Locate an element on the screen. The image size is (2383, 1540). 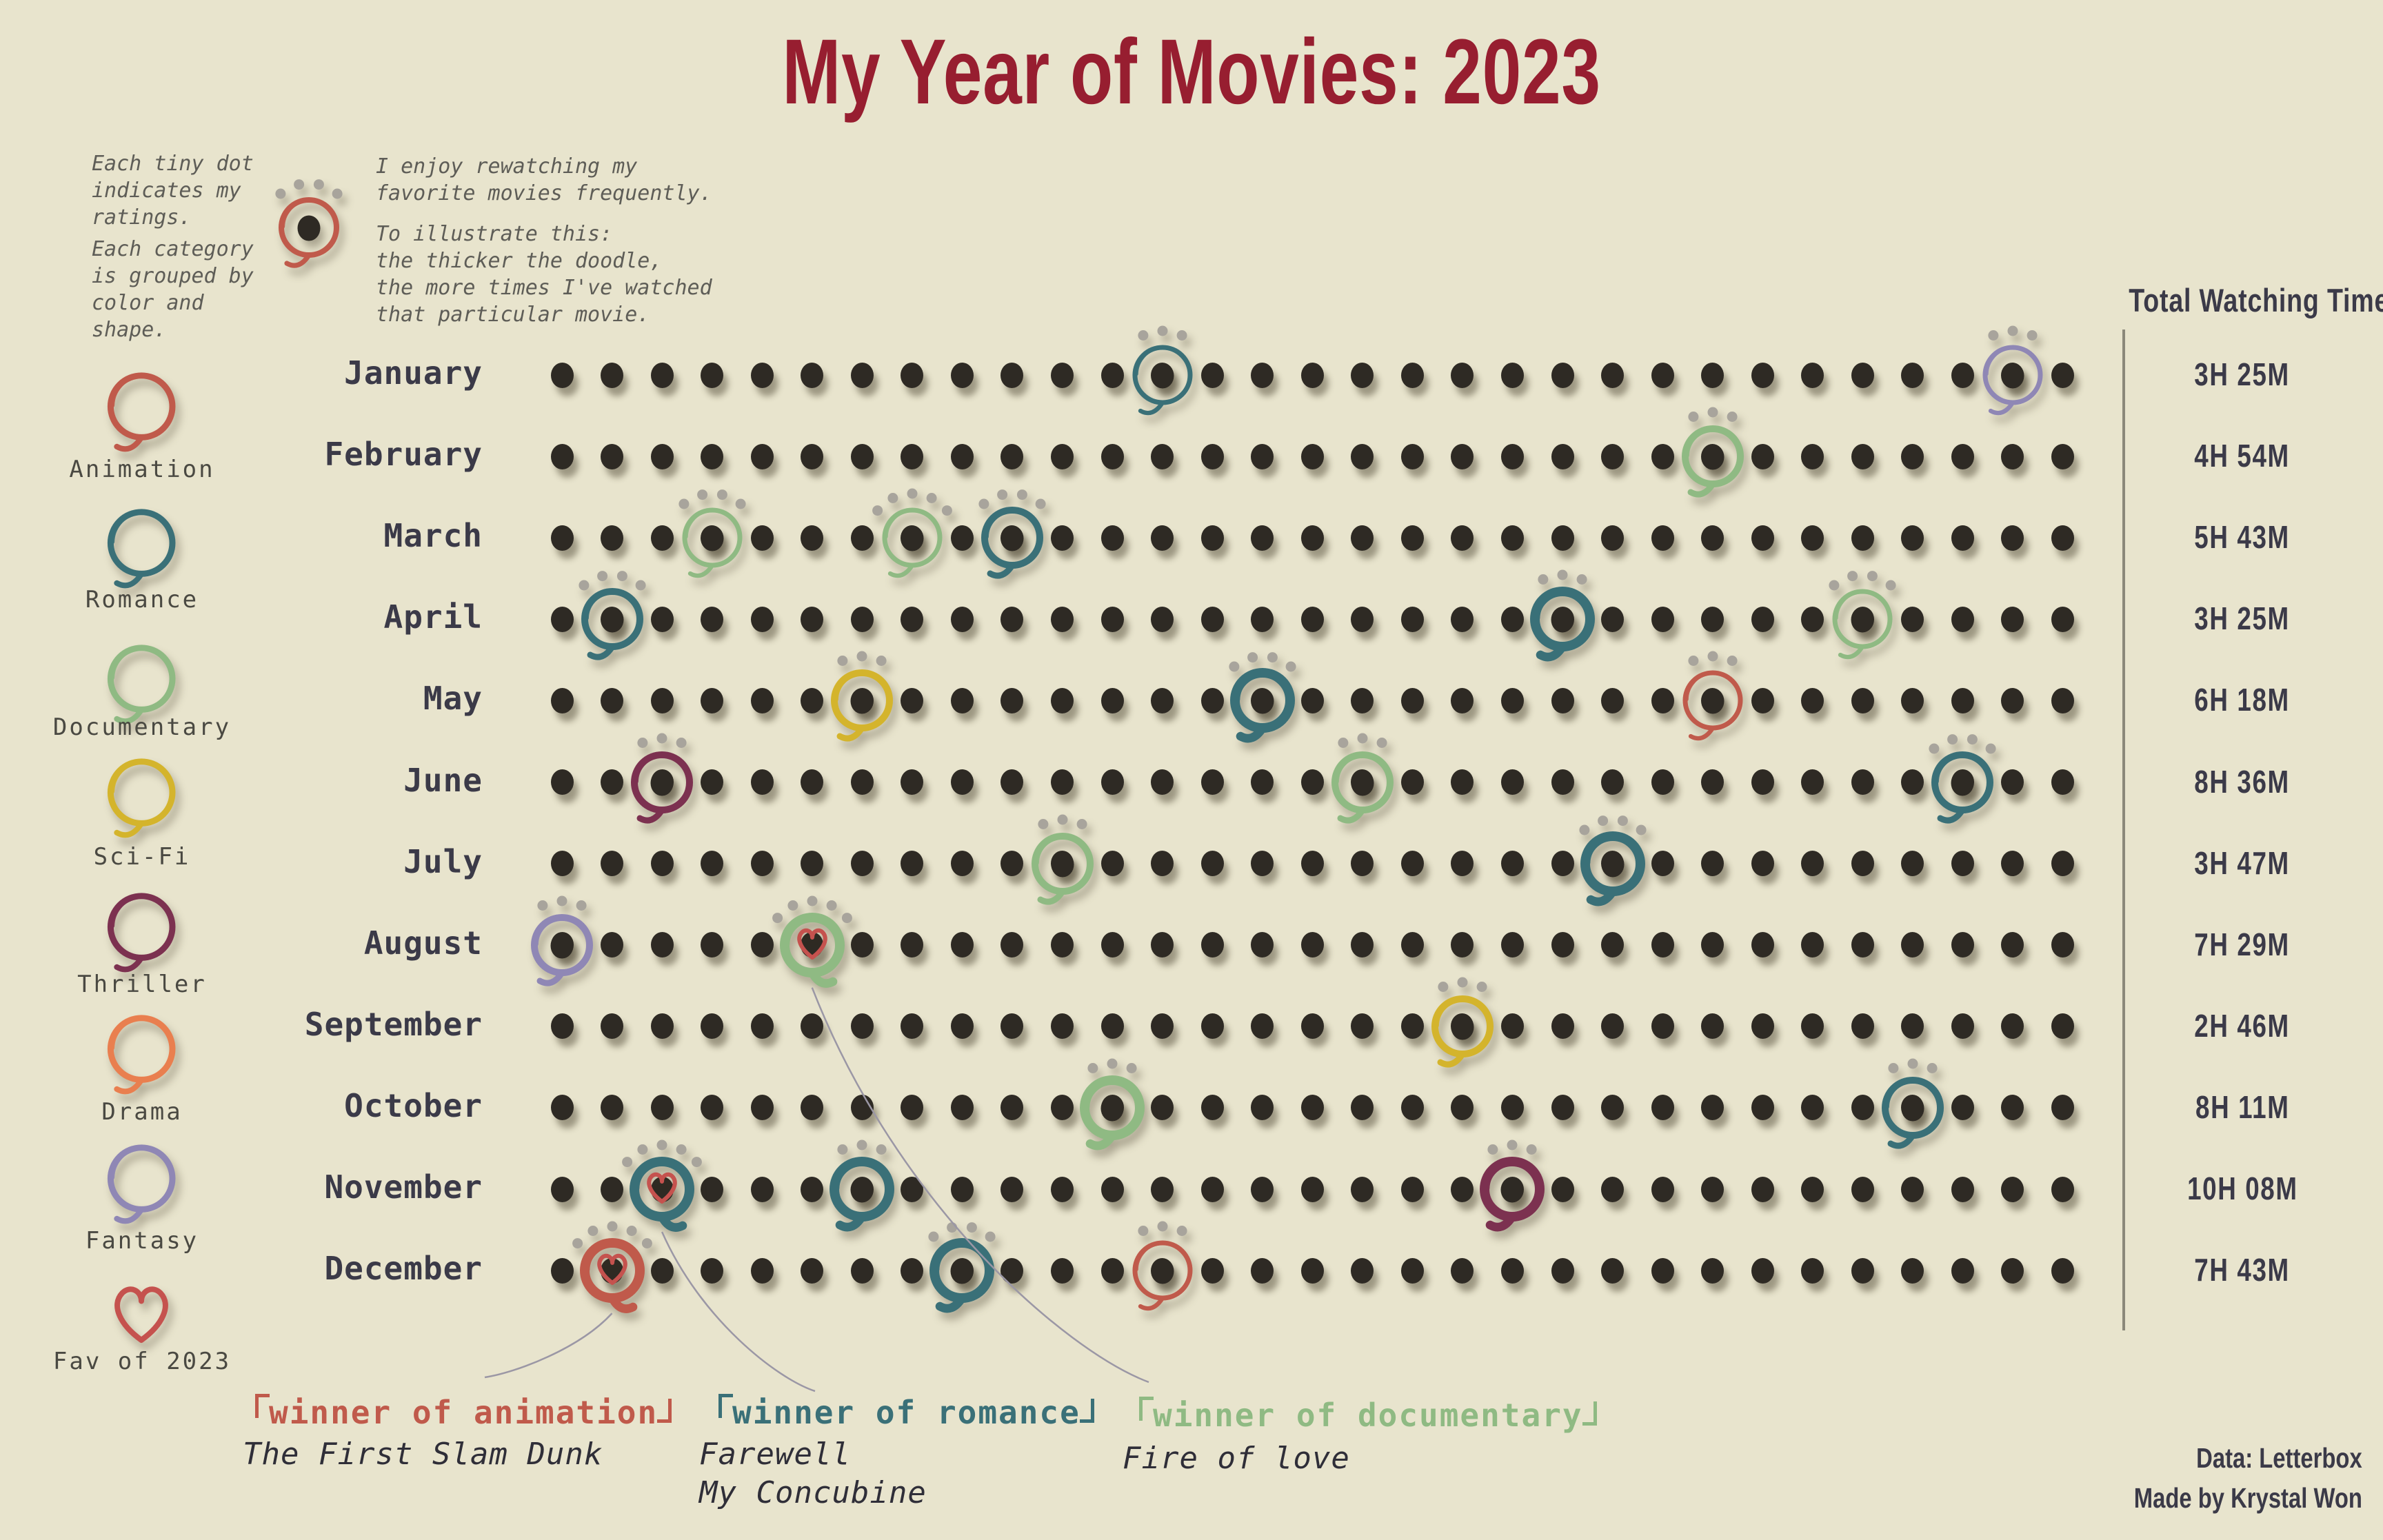
winner-movie-title: Farewell My Concubine is located at coordinates (813, 1474).